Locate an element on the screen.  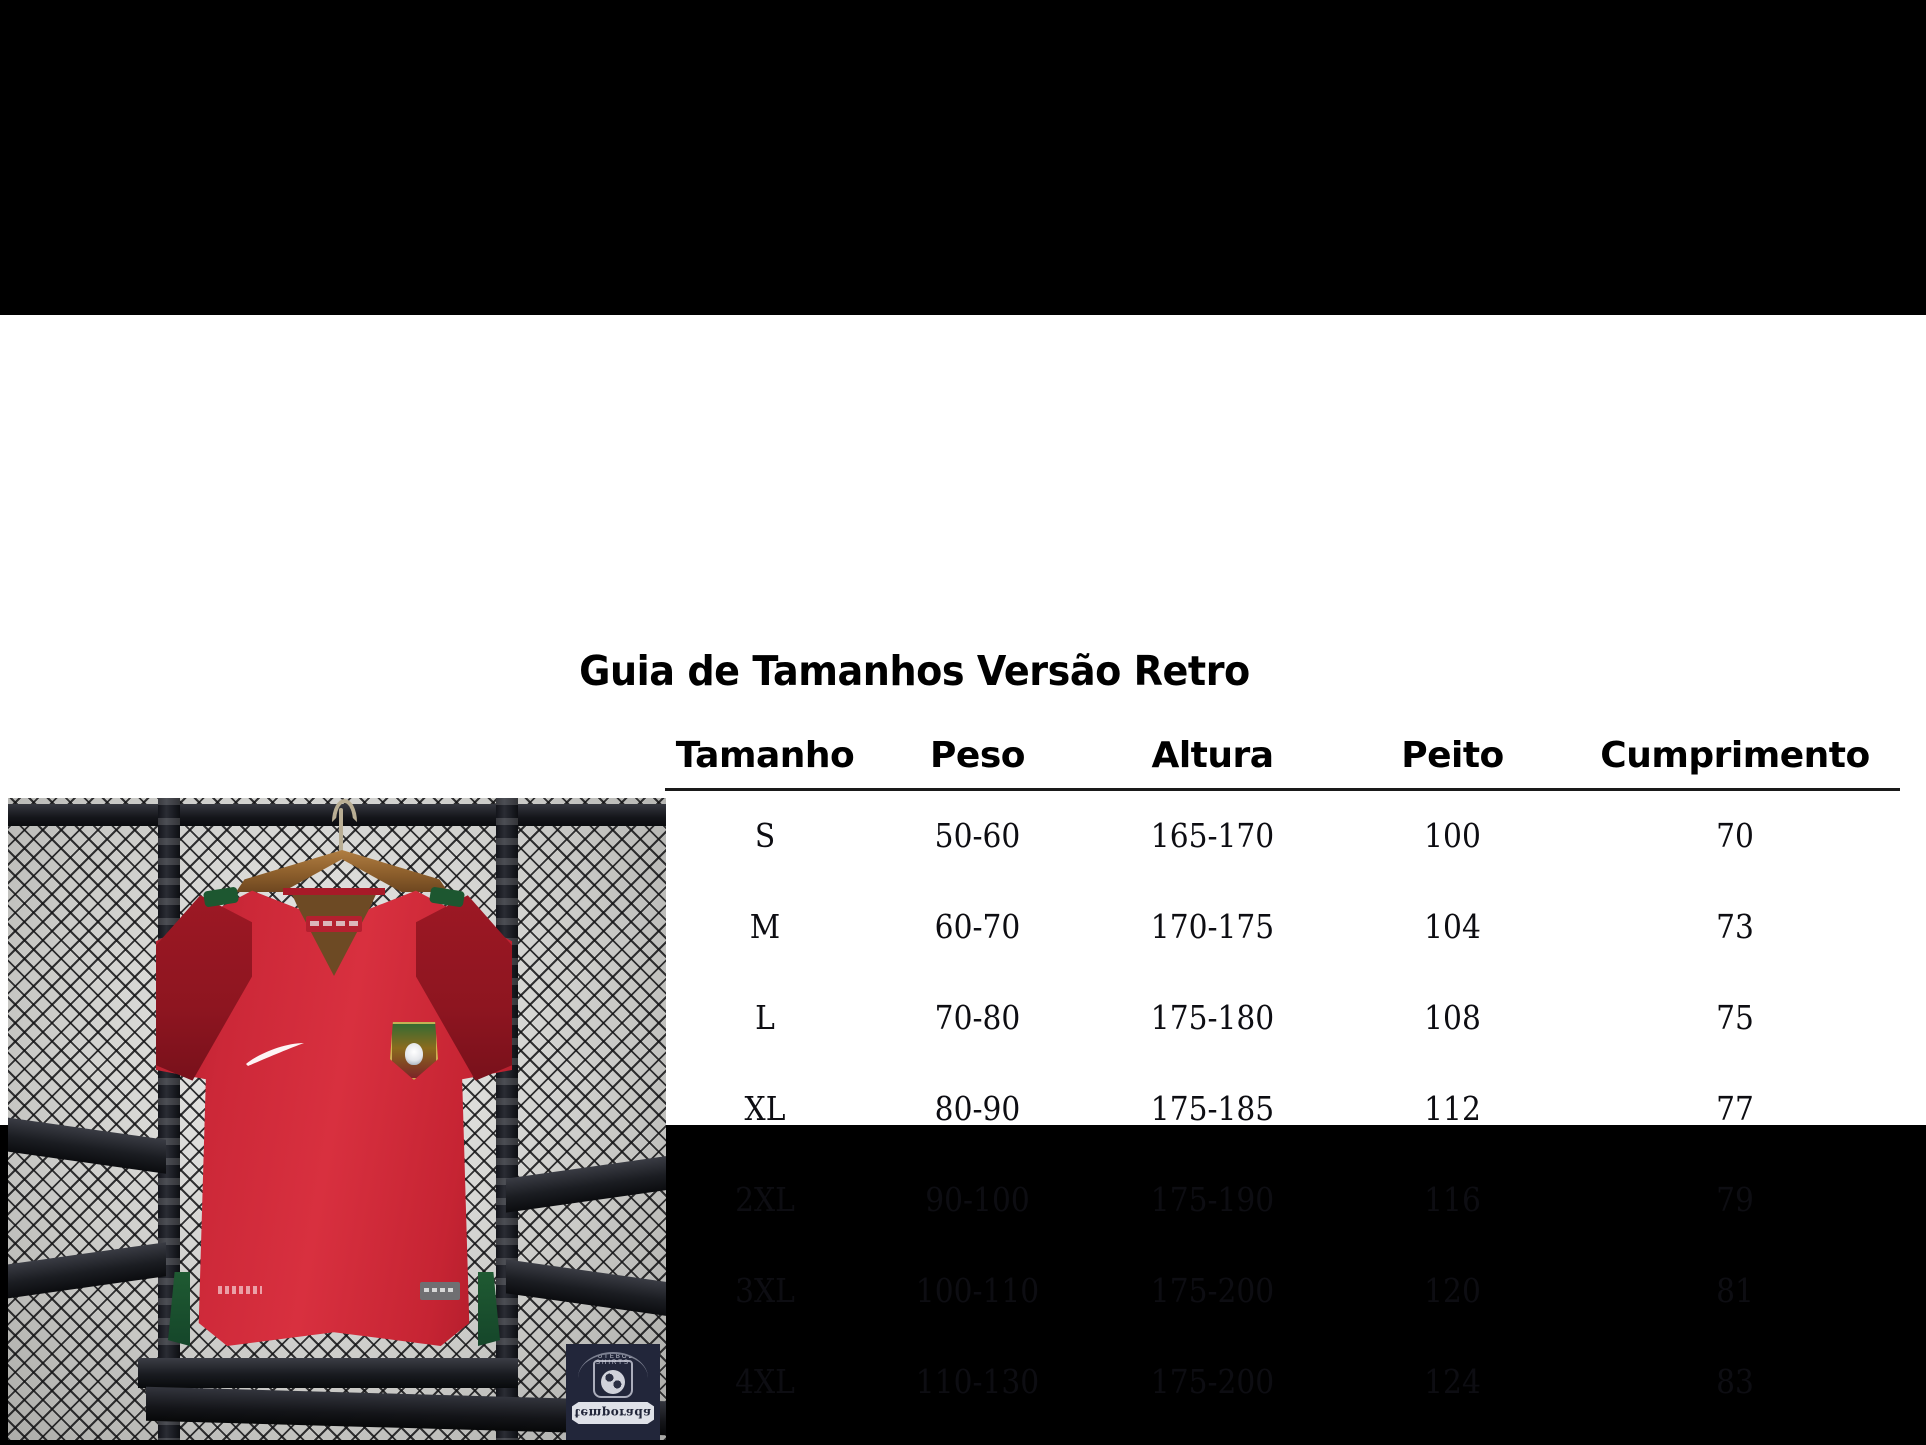
cell-tamanho: S is located at coordinates (765, 836).